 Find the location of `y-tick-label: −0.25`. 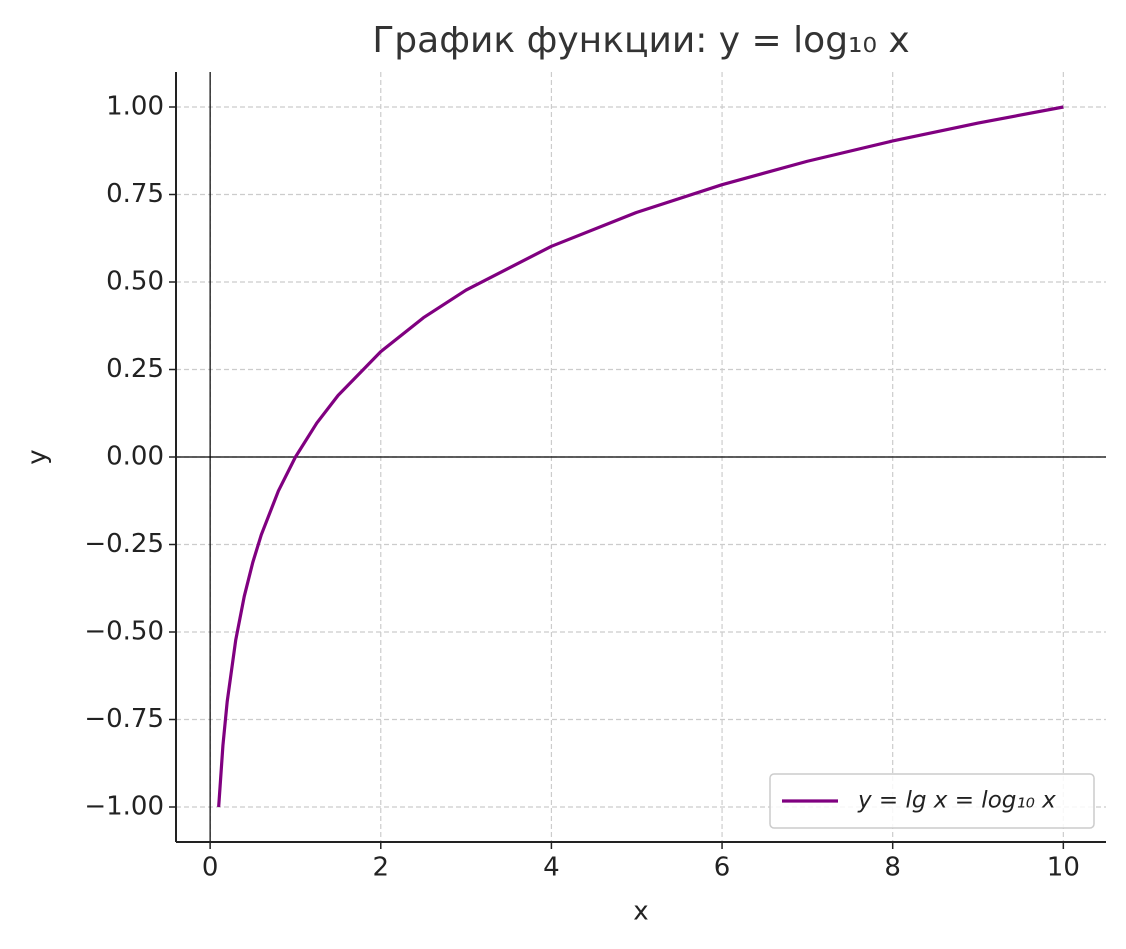

y-tick-label: −0.25 is located at coordinates (124, 544).